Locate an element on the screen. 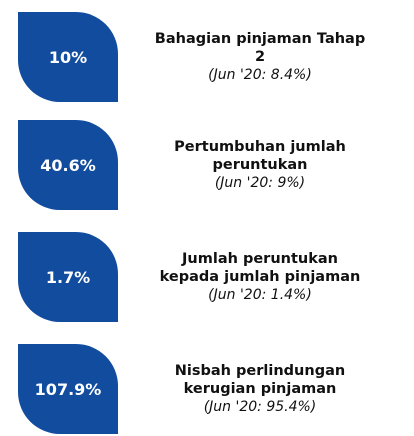 The image size is (414, 436). metric-value: 10% is located at coordinates (68, 57).